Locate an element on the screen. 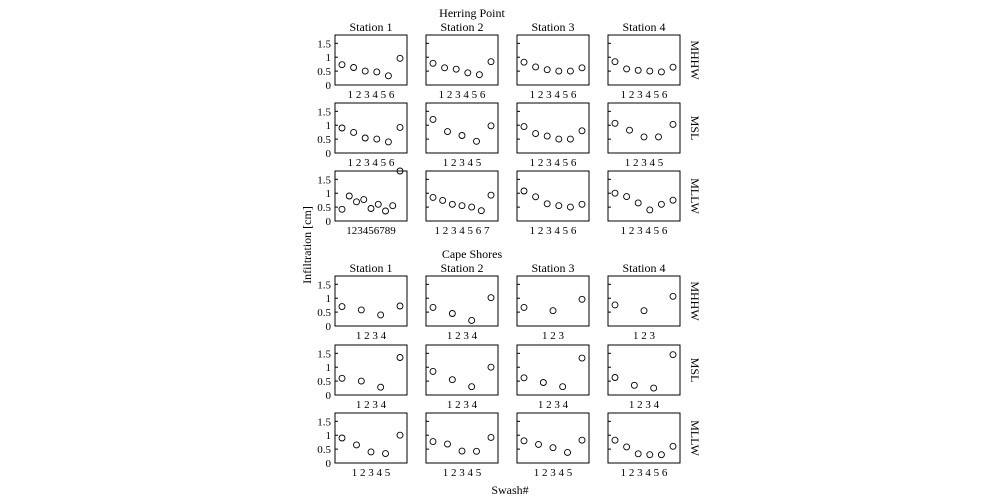 The height and width of the screenshot is (500, 1000). x-tick-labels: 1 2 3 4 5 6 7 is located at coordinates (463, 231).